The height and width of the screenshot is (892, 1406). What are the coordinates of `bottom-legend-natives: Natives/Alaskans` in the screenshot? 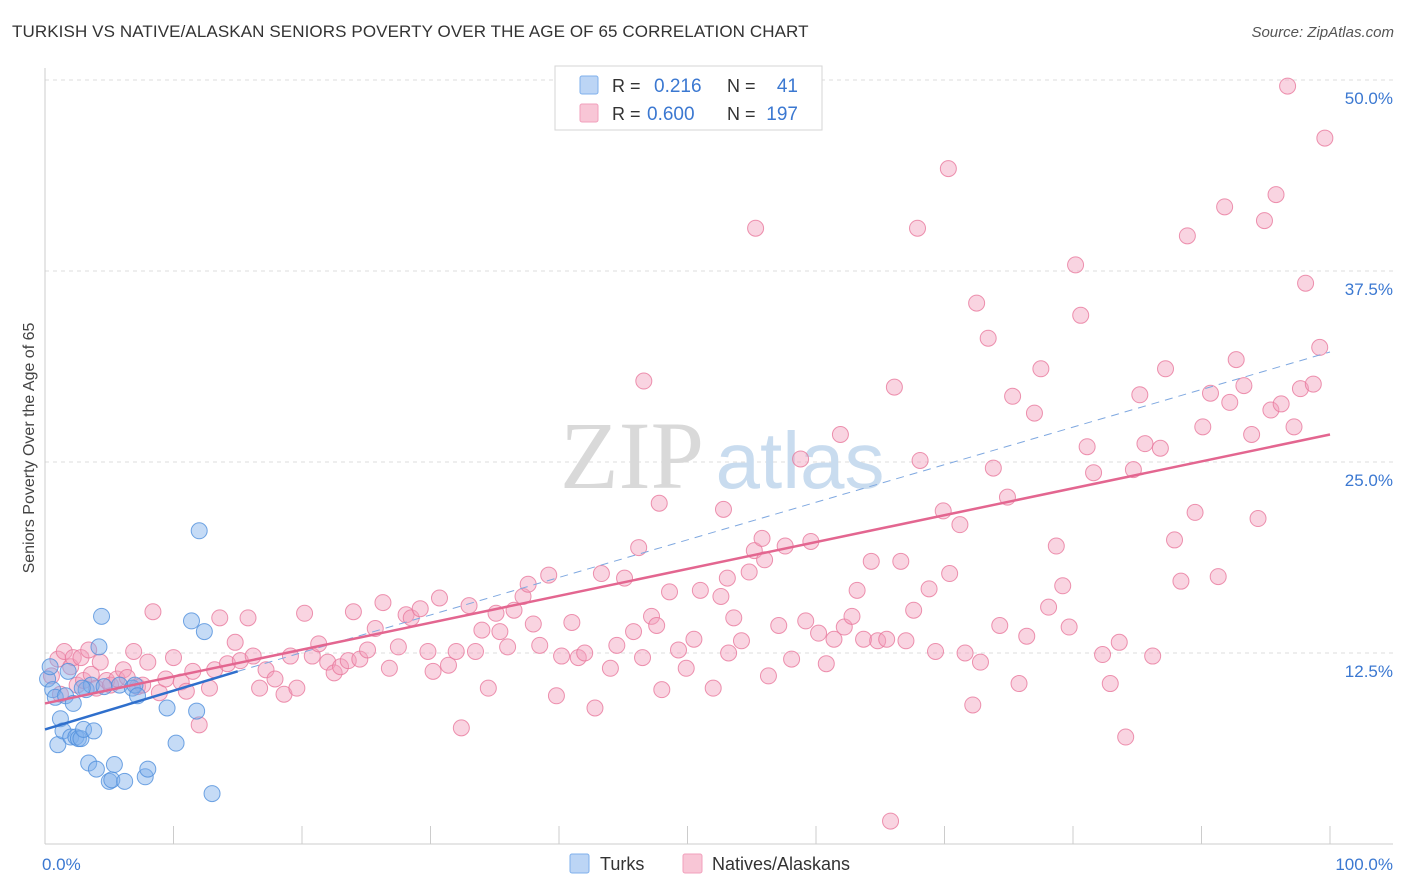 It's located at (781, 864).